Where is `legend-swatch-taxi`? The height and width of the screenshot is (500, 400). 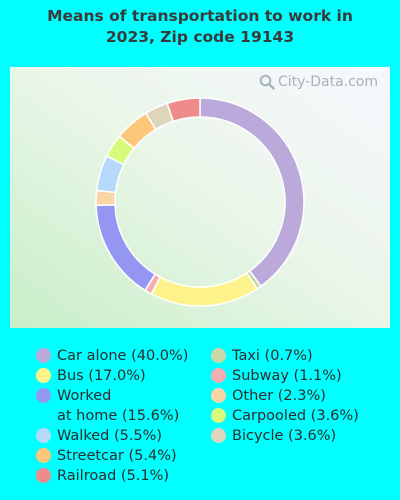 legend-swatch-taxi is located at coordinates (218, 355).